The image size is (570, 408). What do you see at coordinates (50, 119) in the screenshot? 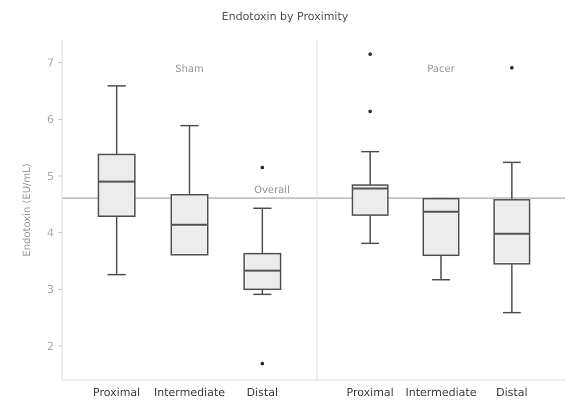
I see `y-tick-label: 6` at bounding box center [50, 119].